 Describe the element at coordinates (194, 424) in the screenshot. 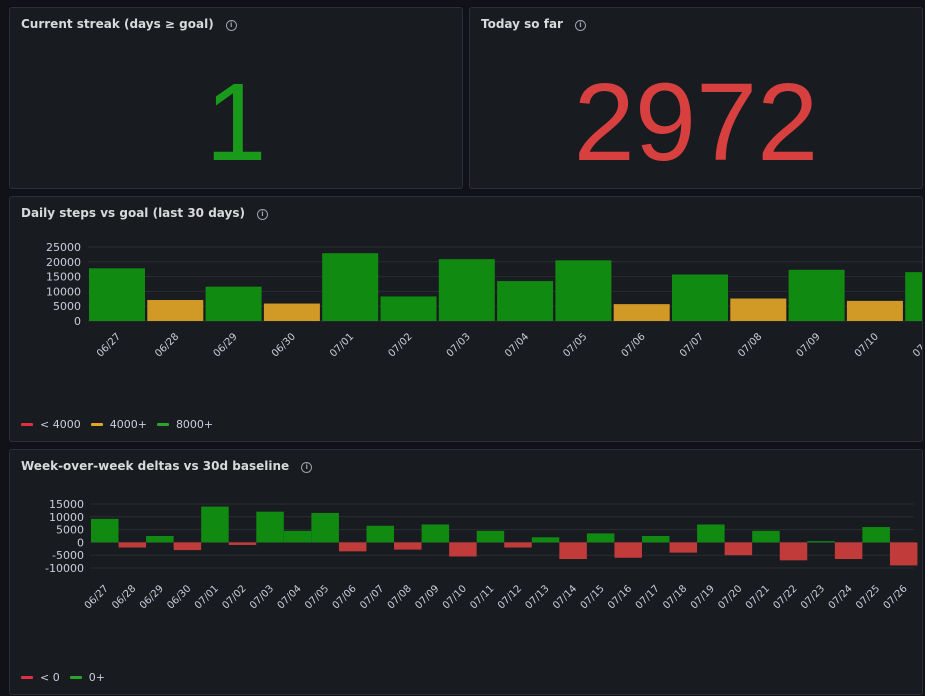

I see `legend-label: 8000+` at that location.